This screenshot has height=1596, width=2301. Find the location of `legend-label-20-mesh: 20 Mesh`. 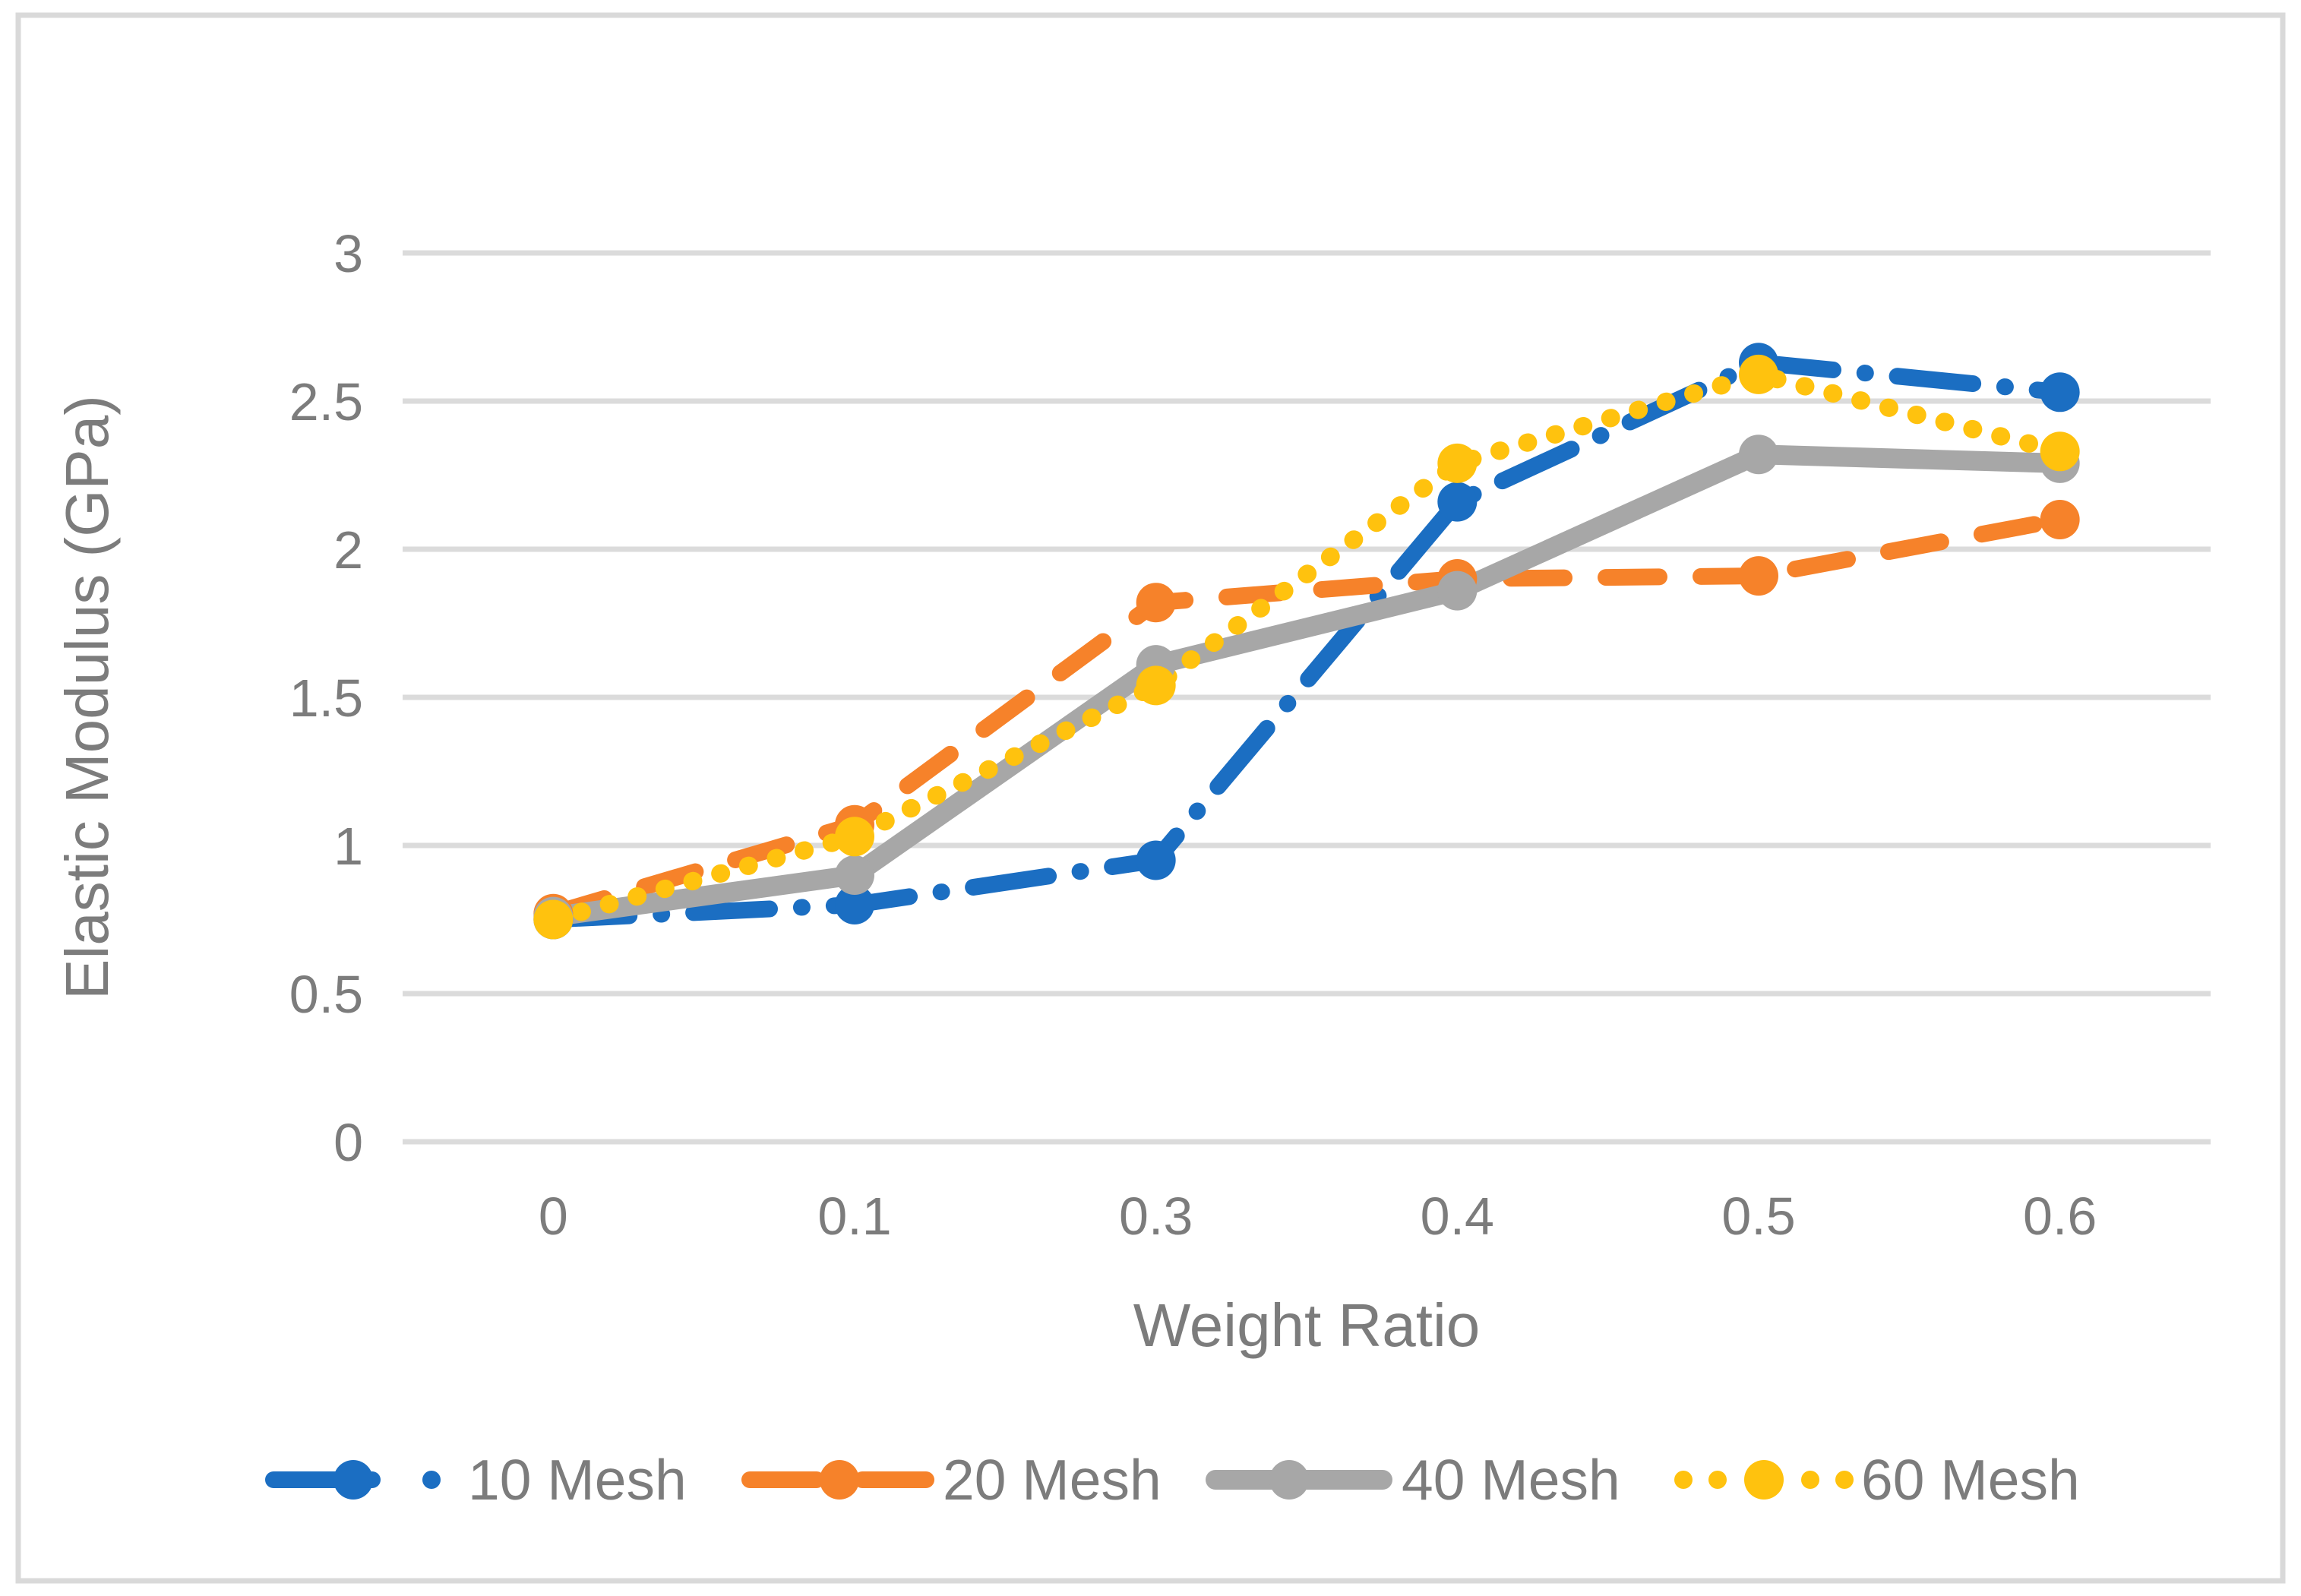

legend-label-20-mesh: 20 Mesh is located at coordinates (1052, 1480).